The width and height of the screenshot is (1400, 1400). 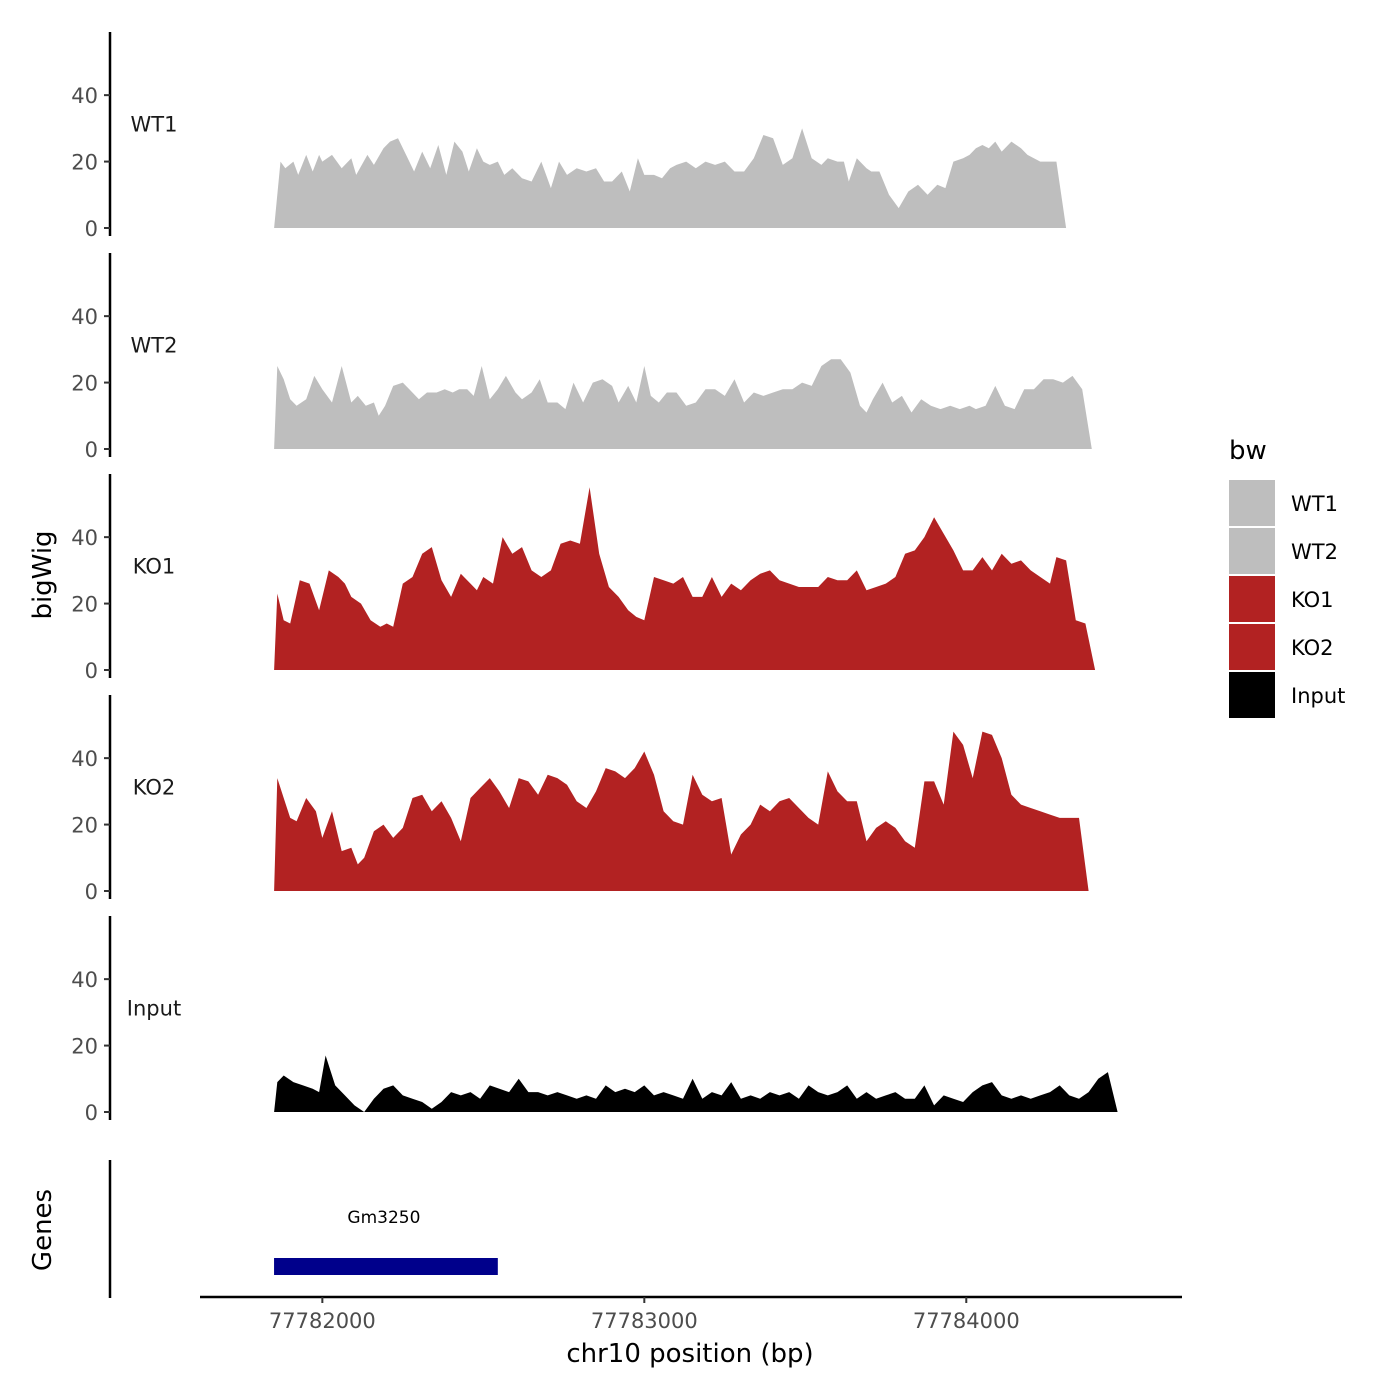 I want to click on x-axis: 77782000 77783000 77784000, so click(x=691, y=1314).